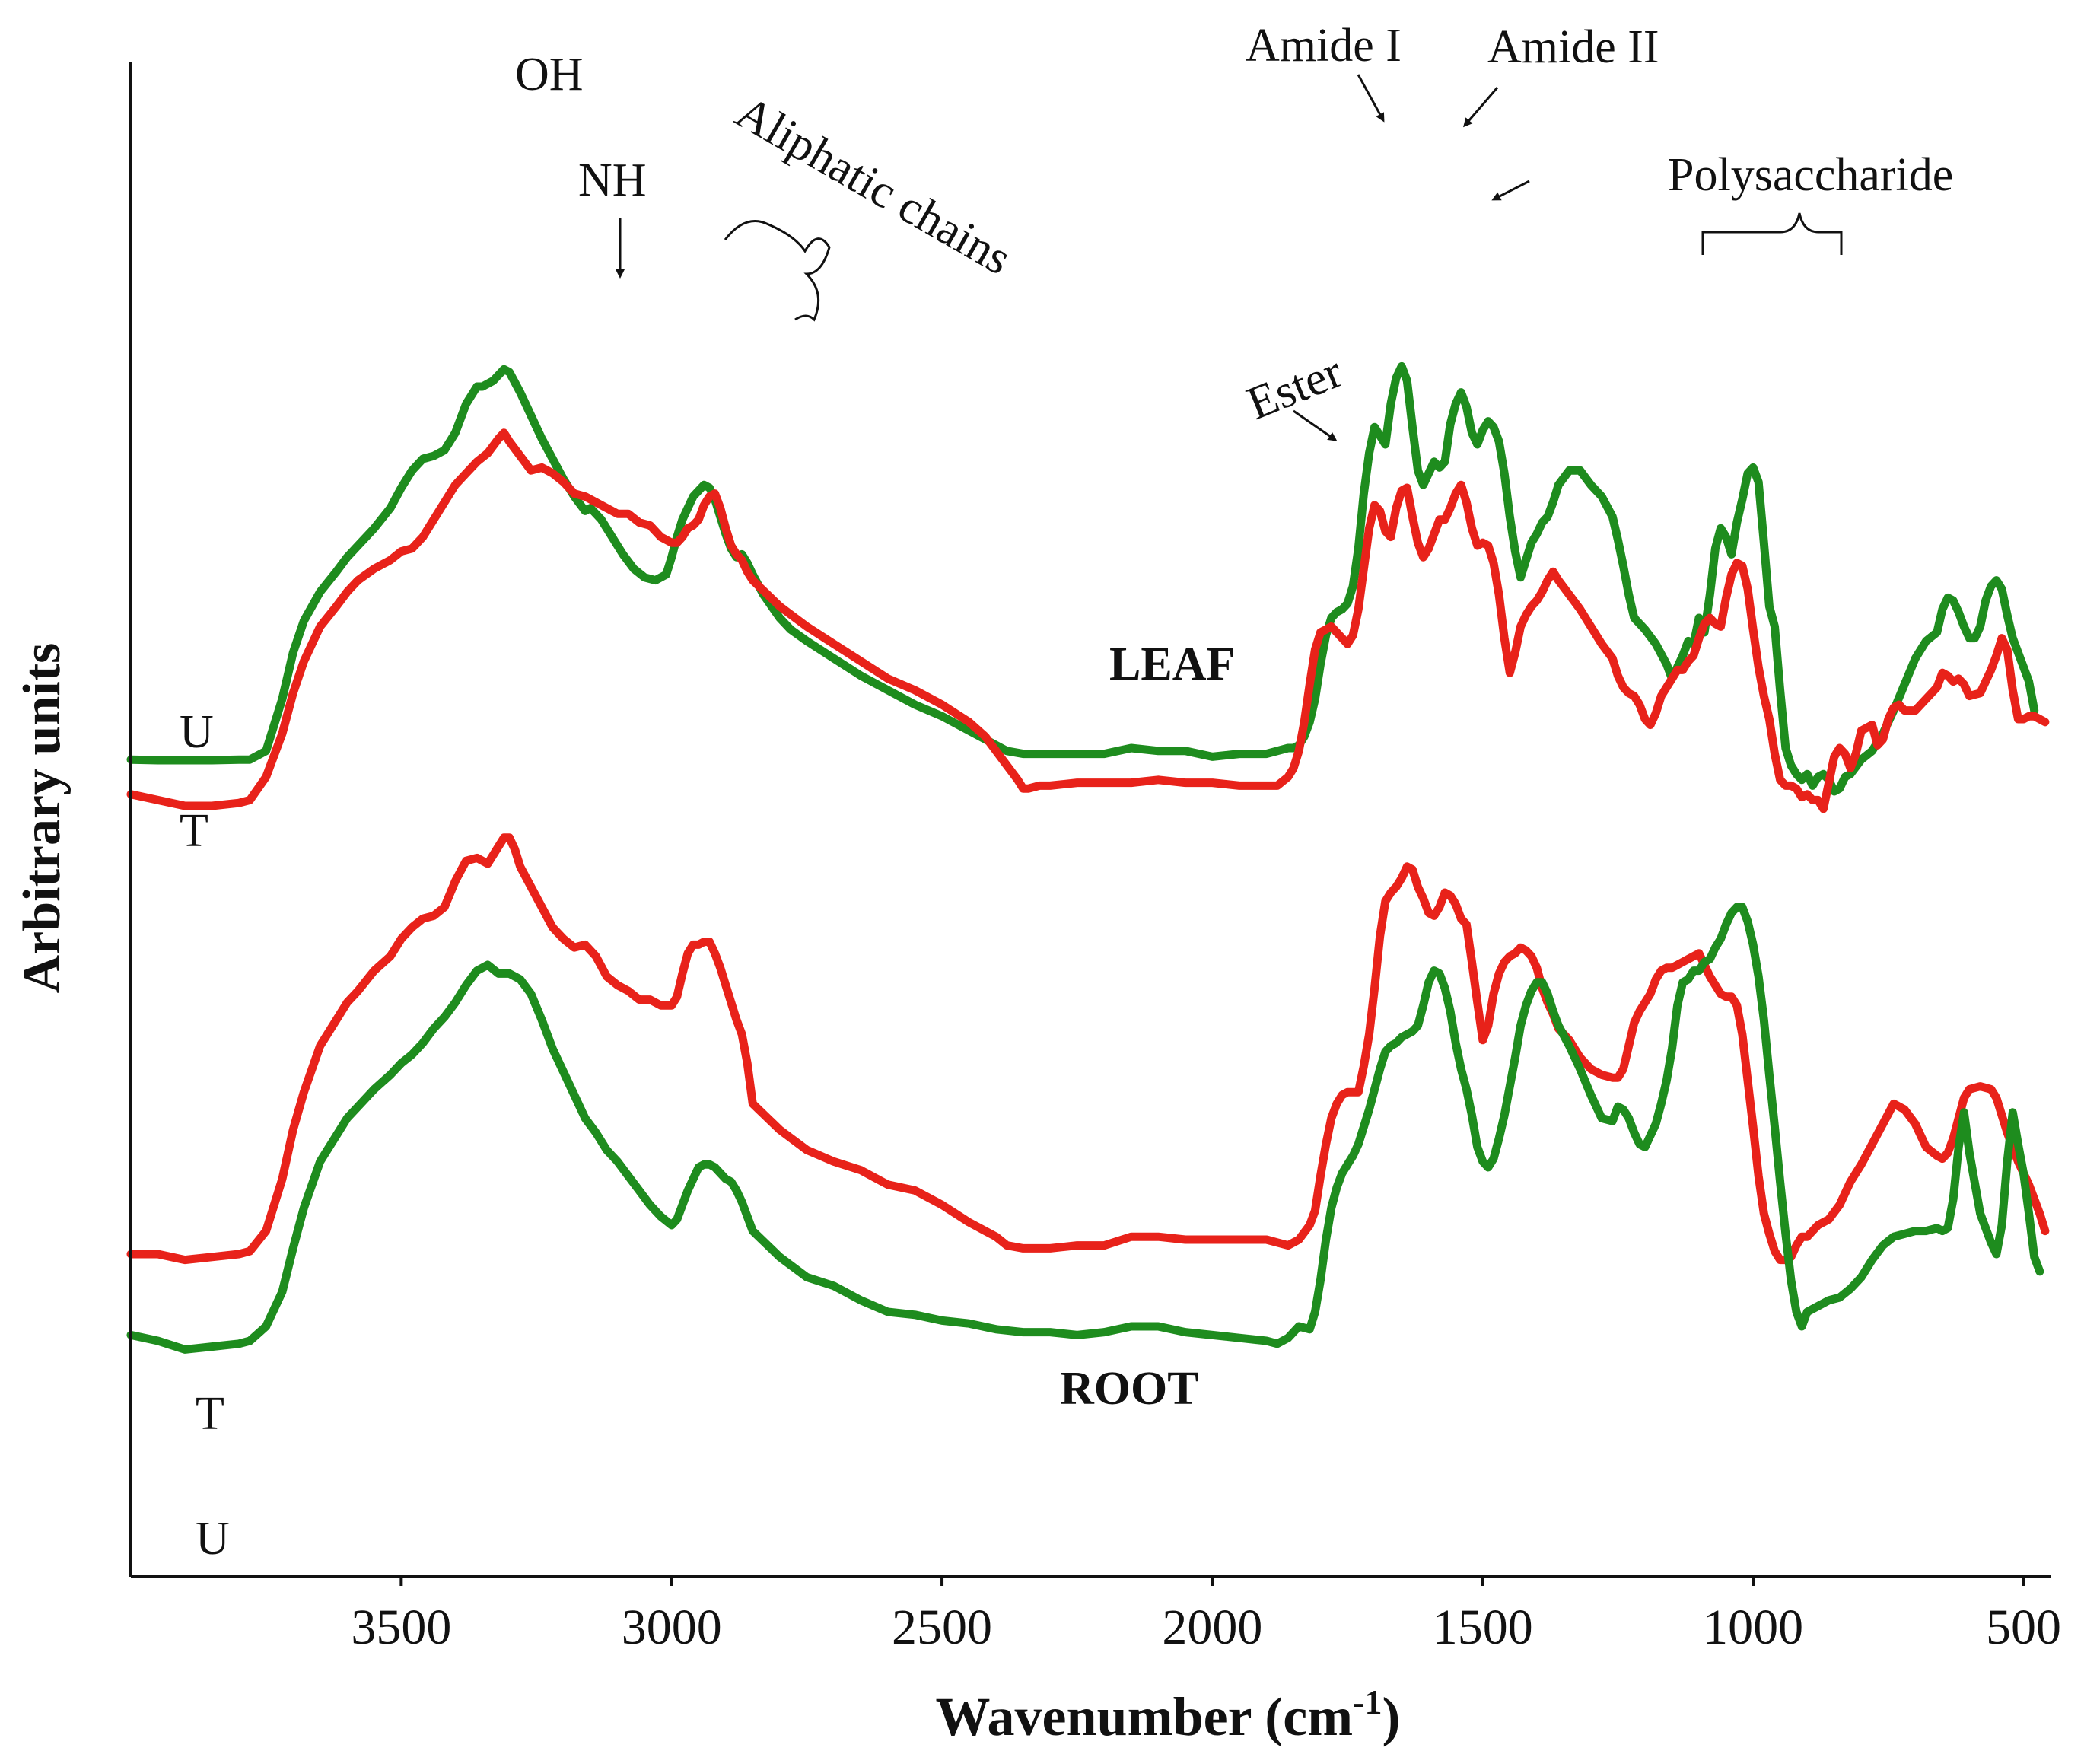 This screenshot has width=2100, height=1751. Describe the element at coordinates (1145, 1717) in the screenshot. I see `x-axis-label-main: Wavenumber (cm` at that location.